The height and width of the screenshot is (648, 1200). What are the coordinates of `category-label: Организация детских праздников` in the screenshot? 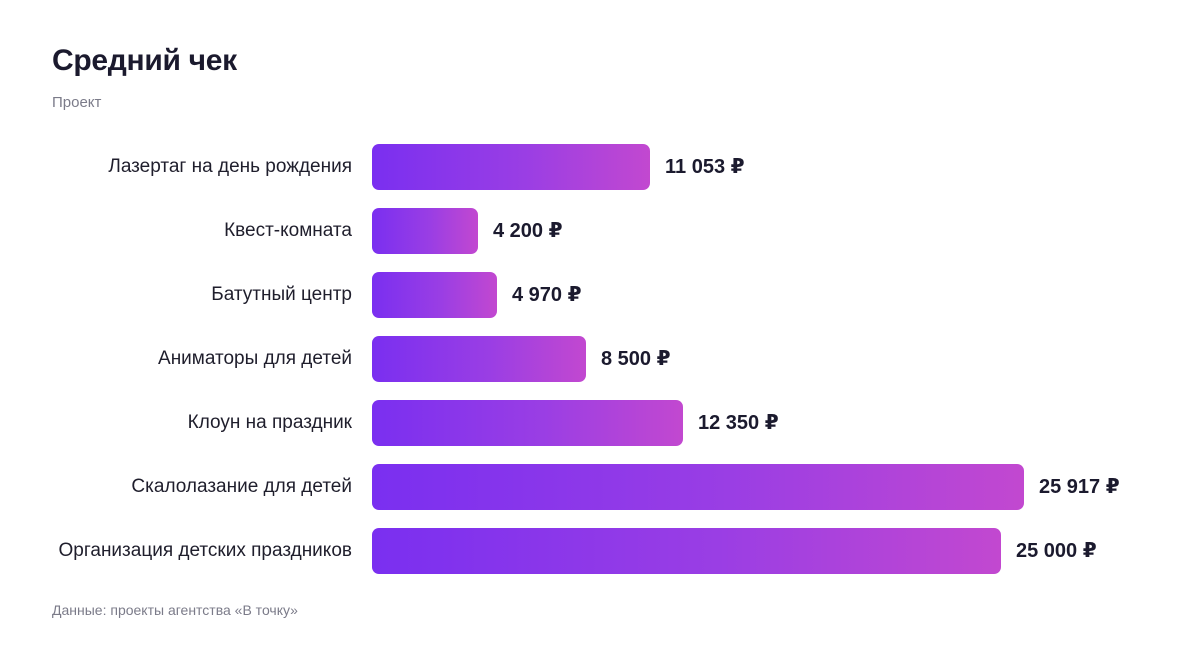 It's located at (205, 550).